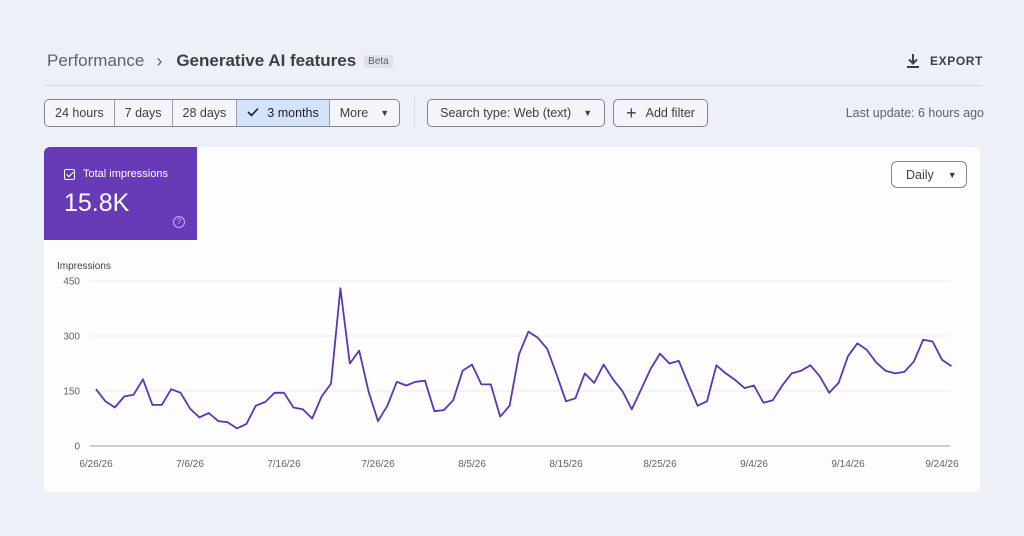 The width and height of the screenshot is (1024, 536). I want to click on range-7-days: 7 days, so click(144, 113).